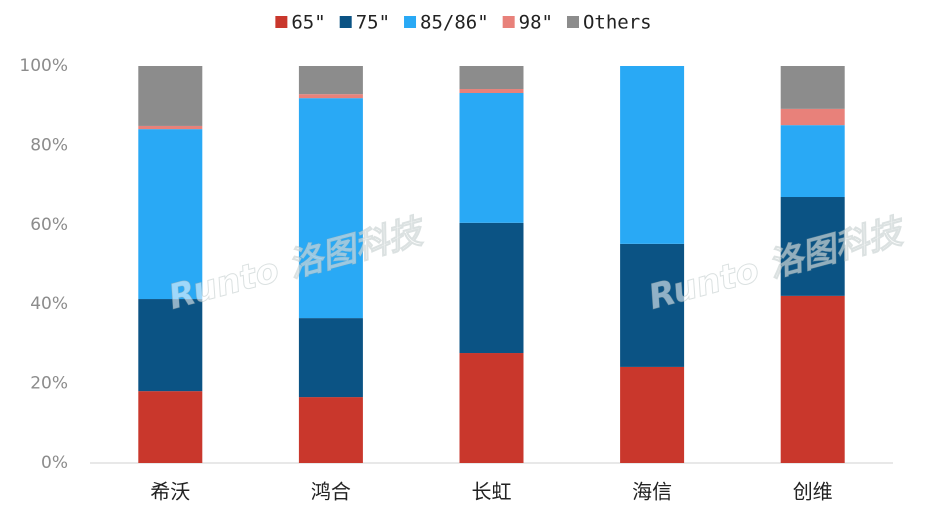 This screenshot has width=927, height=518. Describe the element at coordinates (813, 492) in the screenshot. I see `x-tick-label: 创维` at that location.